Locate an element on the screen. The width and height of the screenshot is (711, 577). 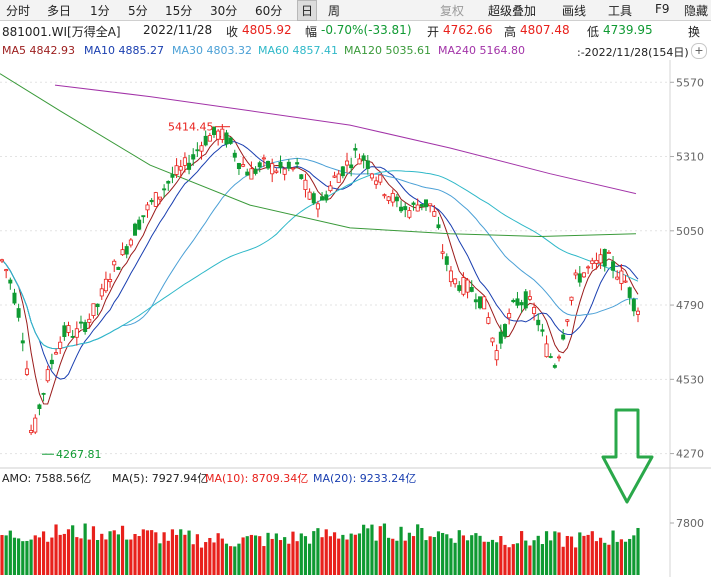
tools-button: 工具 is located at coordinates (620, 11).